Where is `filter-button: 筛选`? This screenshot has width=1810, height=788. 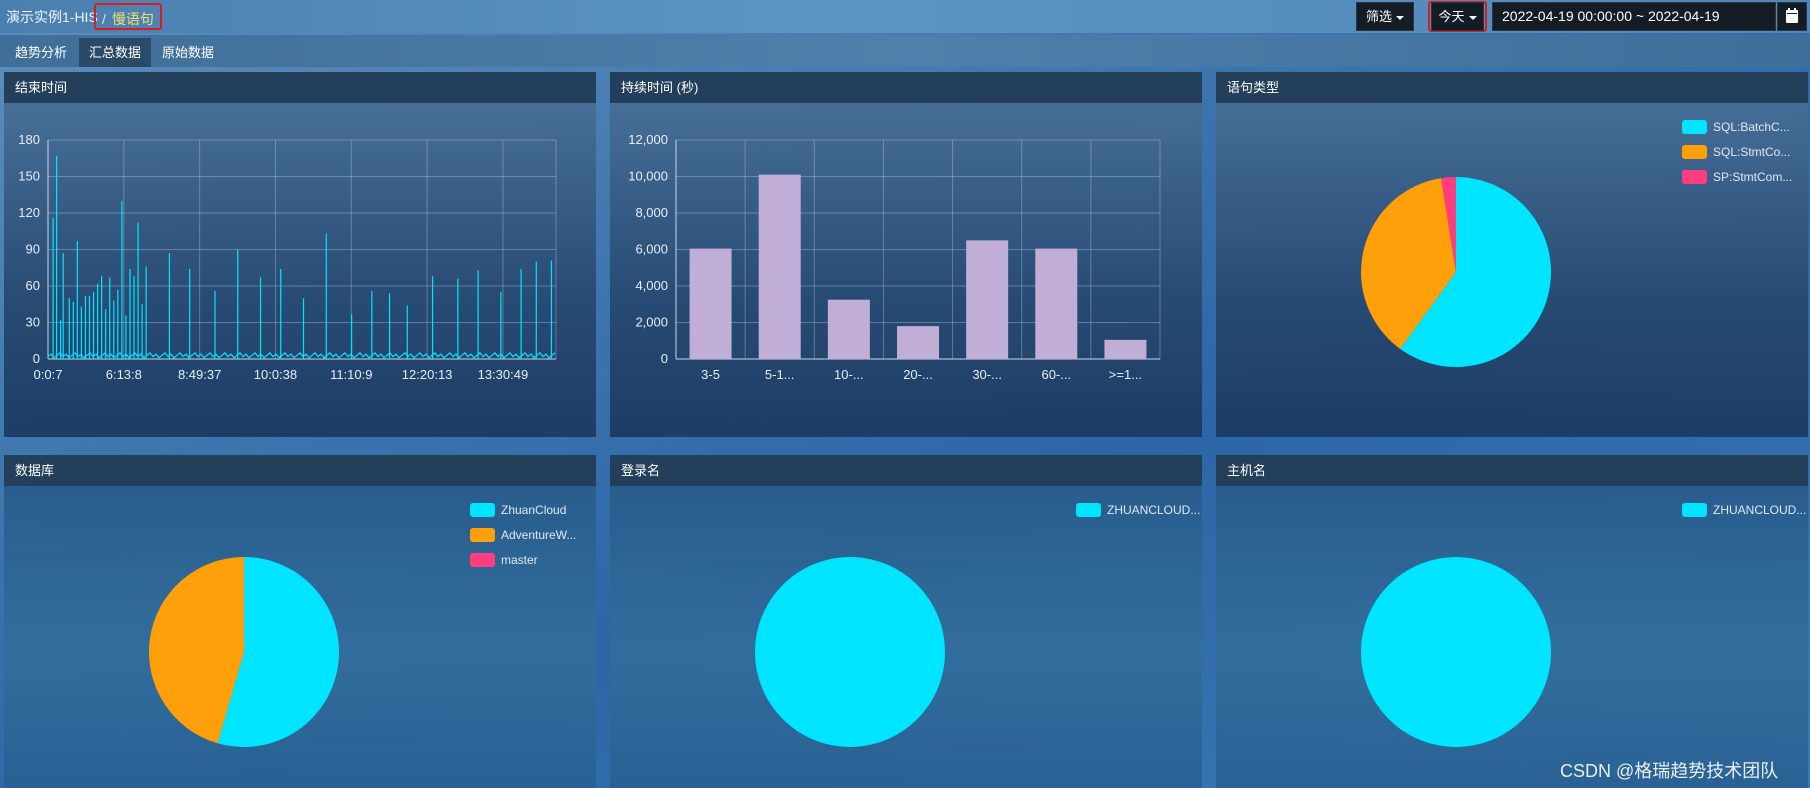
filter-button: 筛选 is located at coordinates (1385, 16).